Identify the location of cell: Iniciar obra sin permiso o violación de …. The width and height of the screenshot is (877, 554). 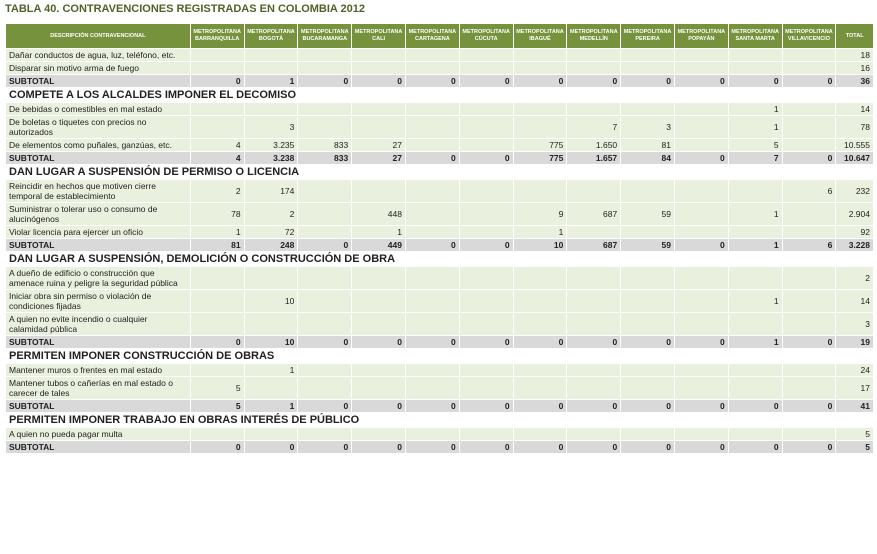
(98, 301).